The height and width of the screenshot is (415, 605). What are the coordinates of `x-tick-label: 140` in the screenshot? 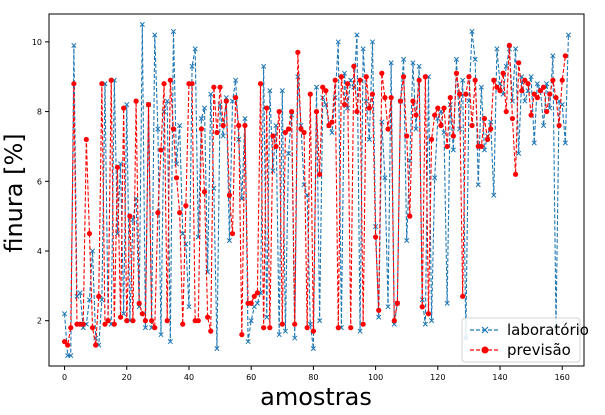 It's located at (499, 377).